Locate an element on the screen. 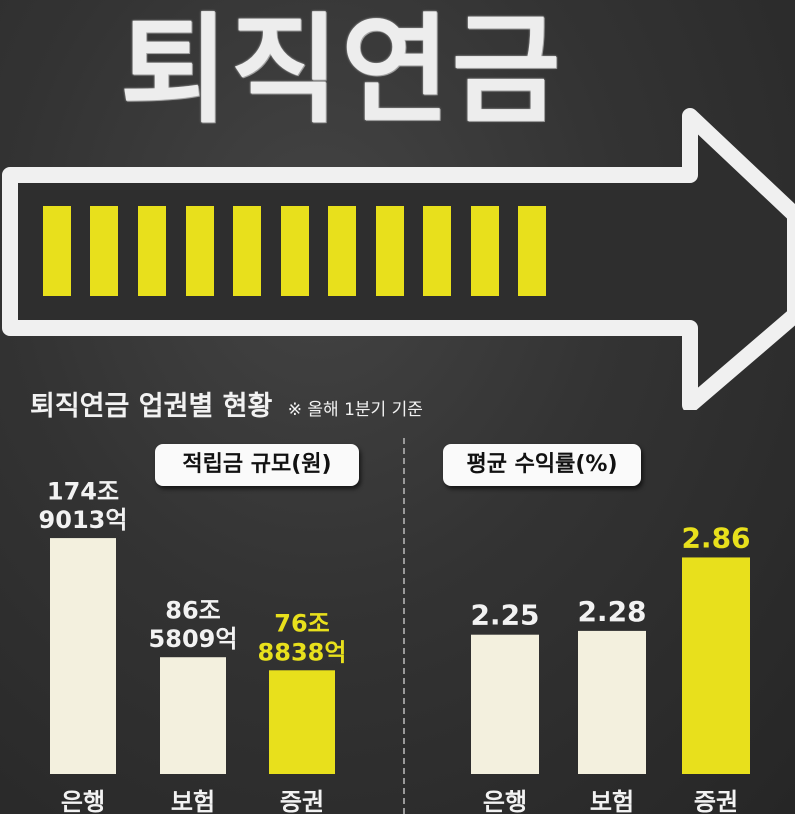 Image resolution: width=795 pixels, height=814 pixels. category-label-return-2: 증권 is located at coordinates (716, 801).